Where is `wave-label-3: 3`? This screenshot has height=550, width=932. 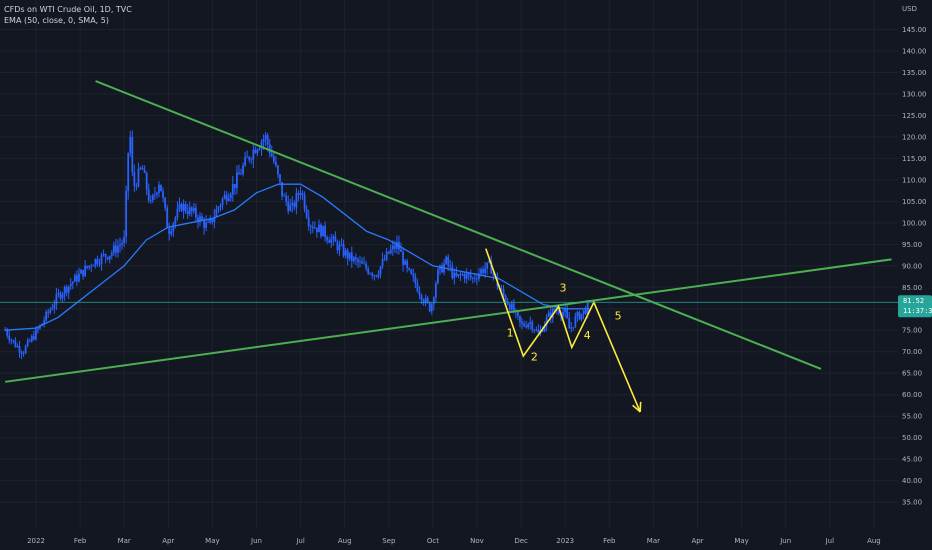
wave-label-3: 3 is located at coordinates (562, 288).